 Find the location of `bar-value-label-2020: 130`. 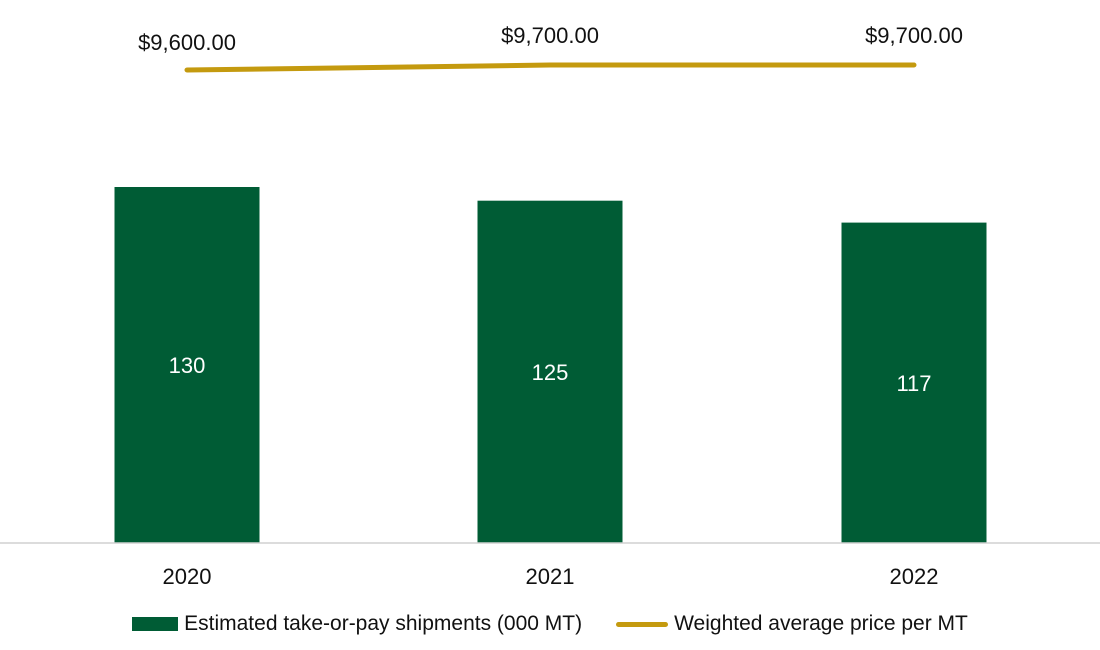

bar-value-label-2020: 130 is located at coordinates (187, 365).